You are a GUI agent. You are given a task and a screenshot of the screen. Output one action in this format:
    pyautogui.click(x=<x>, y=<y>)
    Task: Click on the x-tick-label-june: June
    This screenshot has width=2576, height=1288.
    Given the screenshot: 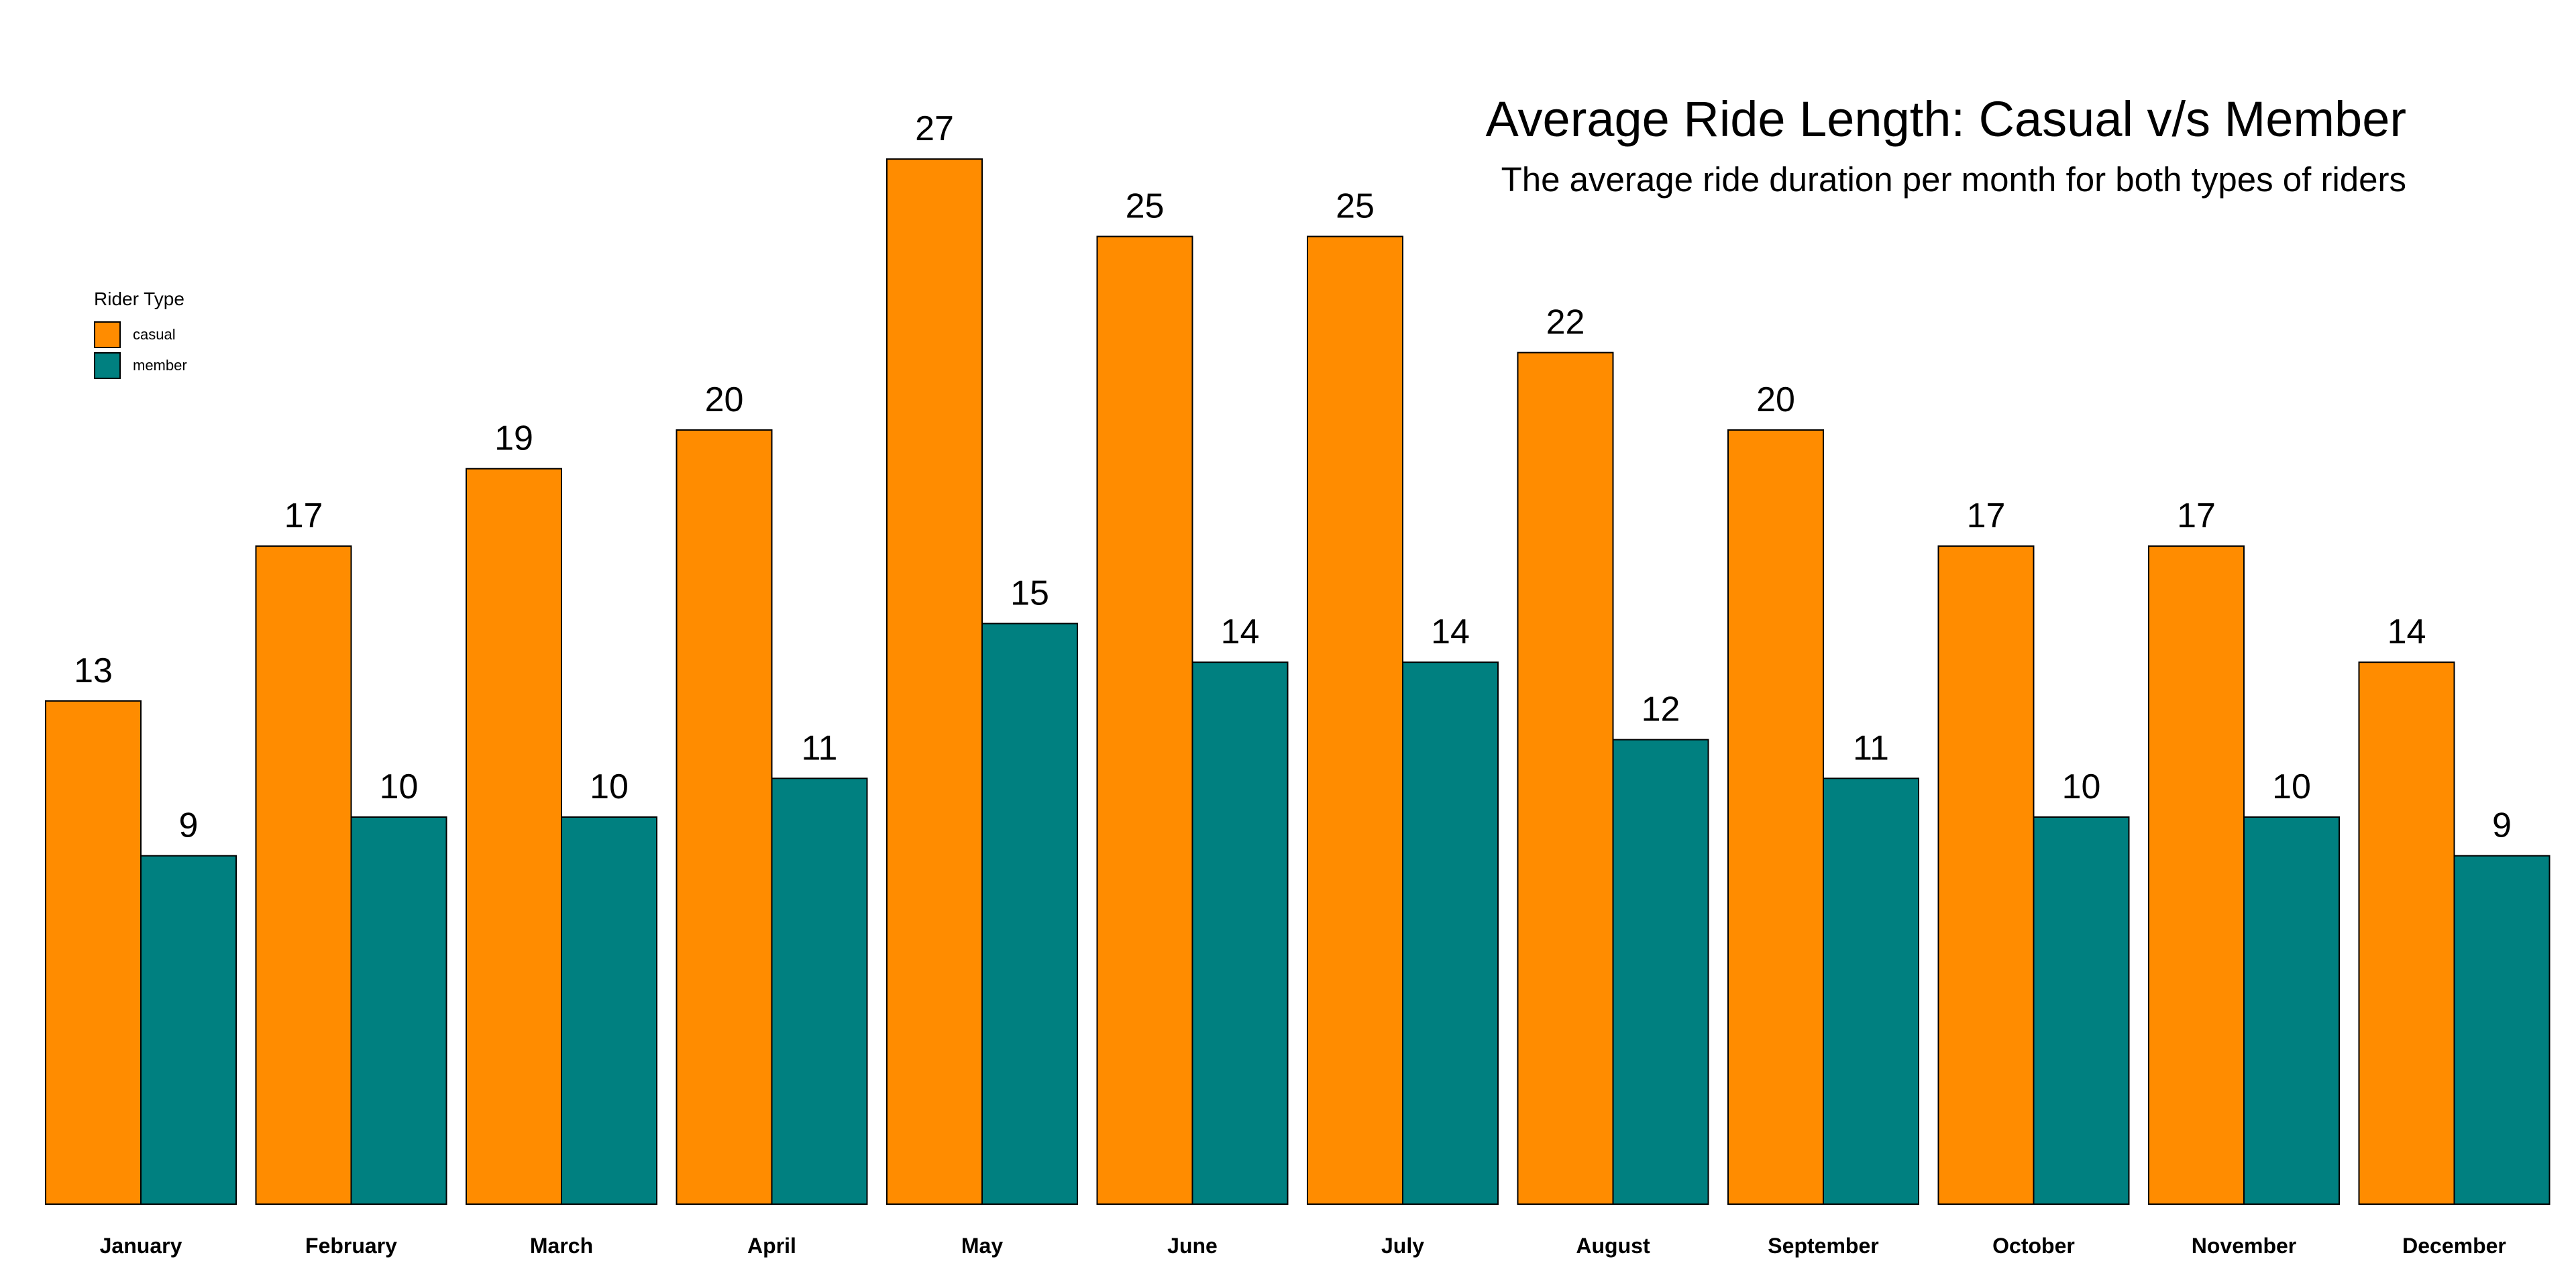 What is the action you would take?
    pyautogui.click(x=1192, y=1246)
    